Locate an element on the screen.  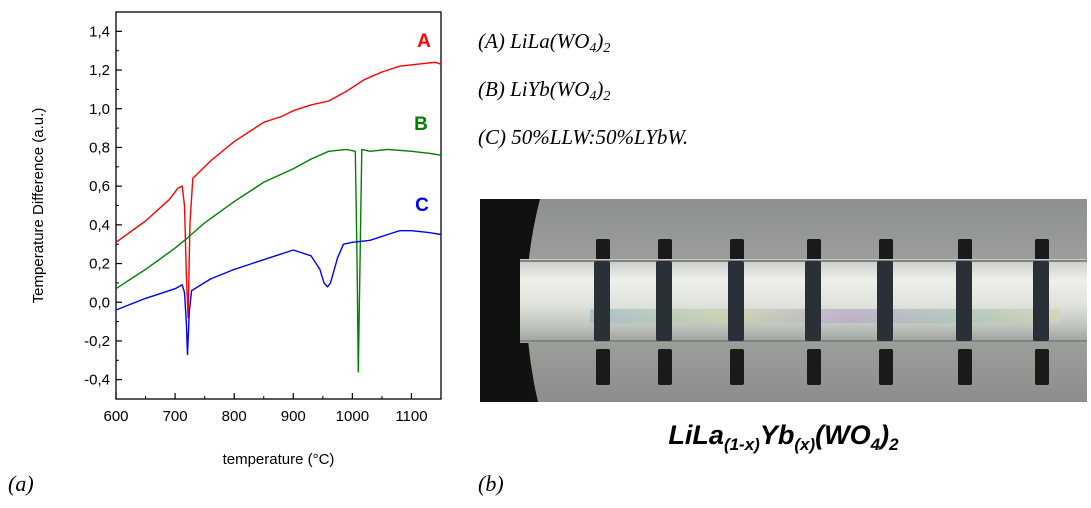
legend-b-text: (B) LiYb(WO4)2 is located at coordinates (544, 90).